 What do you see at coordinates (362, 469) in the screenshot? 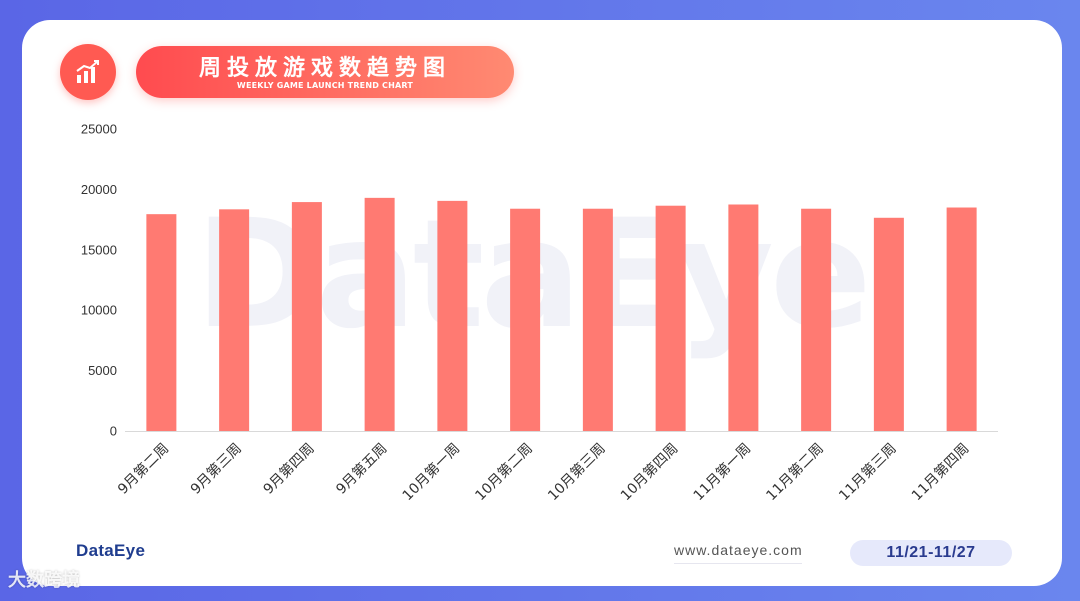
I see `x-tick-label: 9月第五周` at bounding box center [362, 469].